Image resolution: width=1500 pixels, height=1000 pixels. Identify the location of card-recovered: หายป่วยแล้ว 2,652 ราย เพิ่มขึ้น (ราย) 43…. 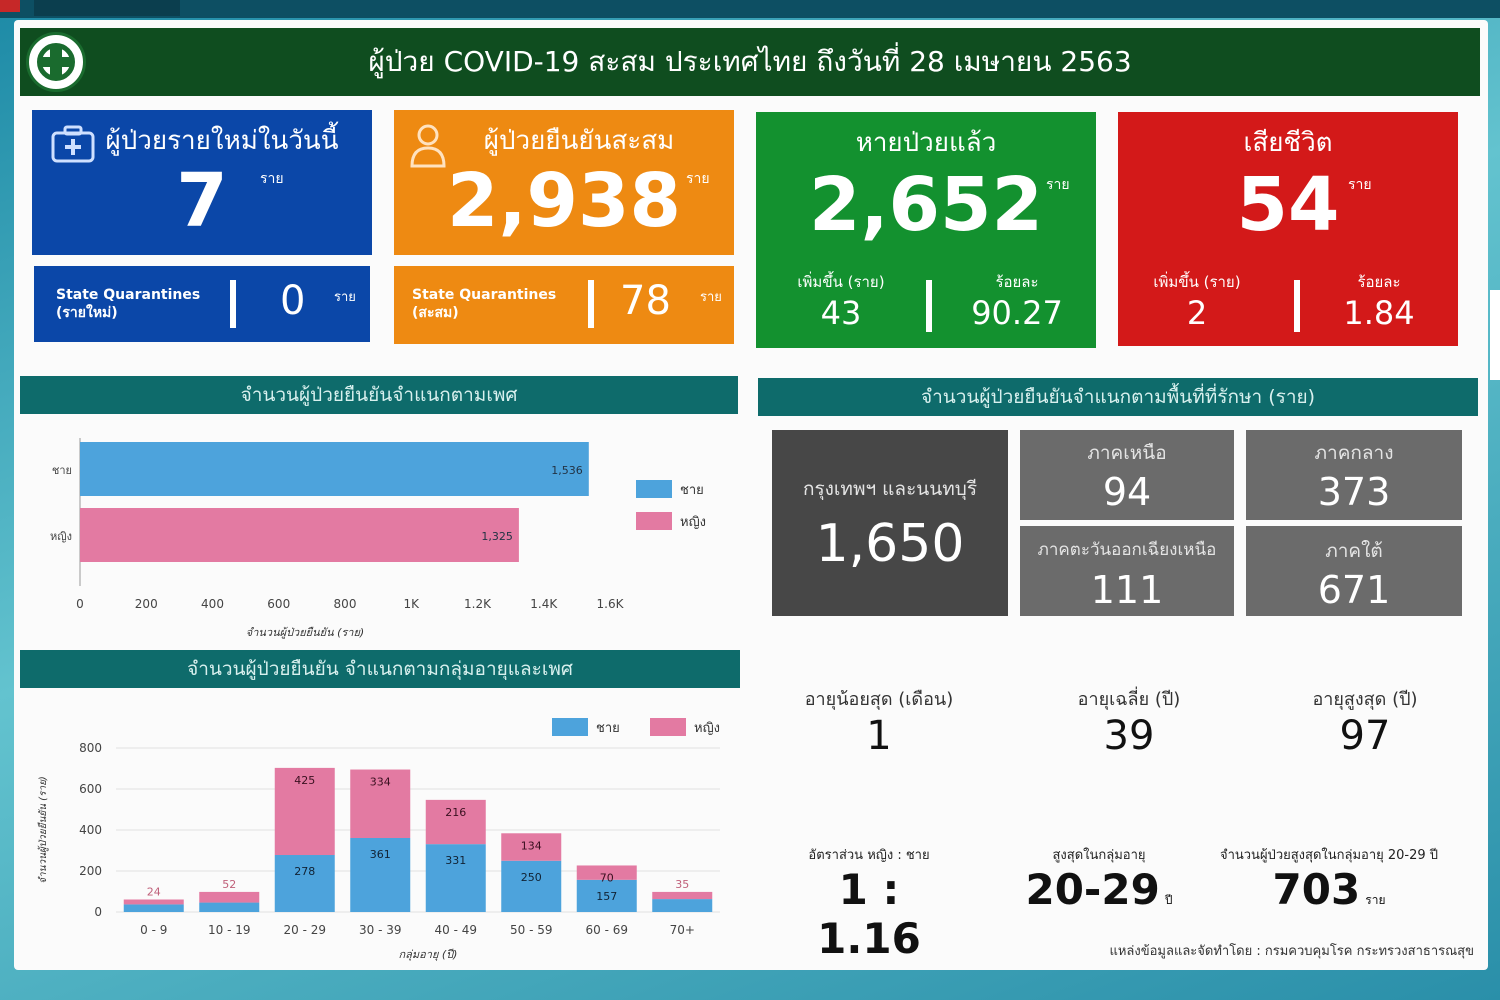
(926, 230).